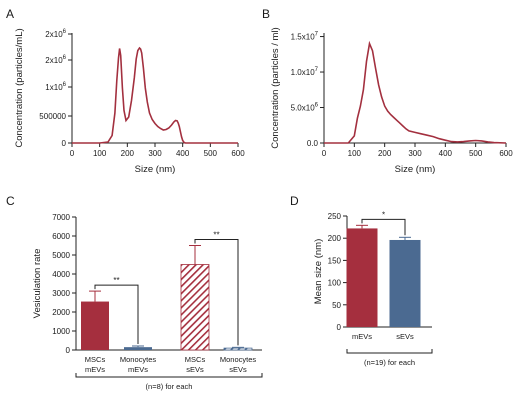 This screenshot has height=407, width=520. What do you see at coordinates (362, 336) in the screenshot?
I see `panel-d-category-label: mEVs` at bounding box center [362, 336].